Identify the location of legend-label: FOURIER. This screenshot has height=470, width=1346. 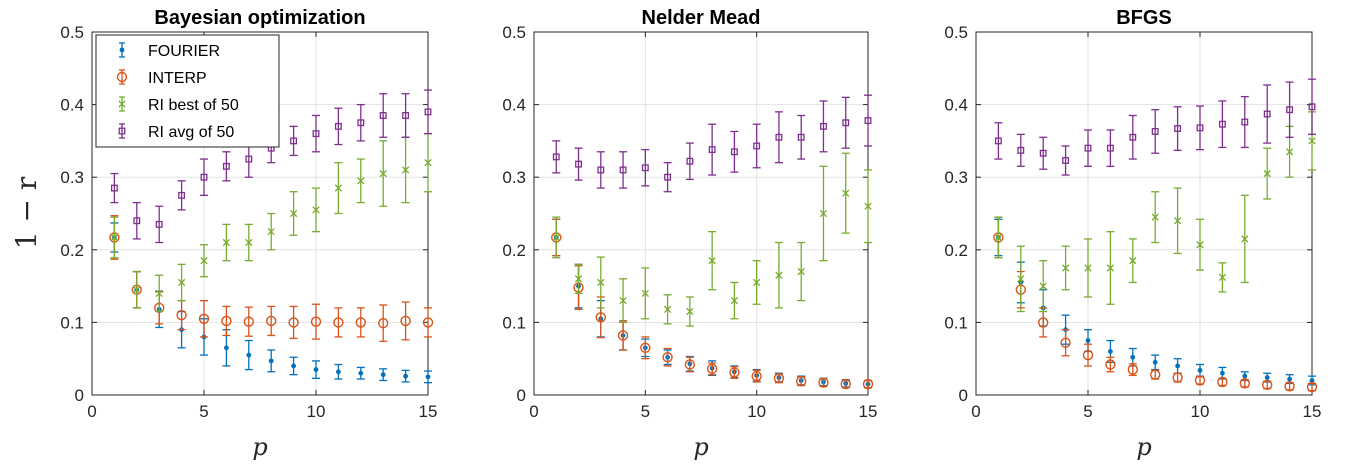
(184, 51).